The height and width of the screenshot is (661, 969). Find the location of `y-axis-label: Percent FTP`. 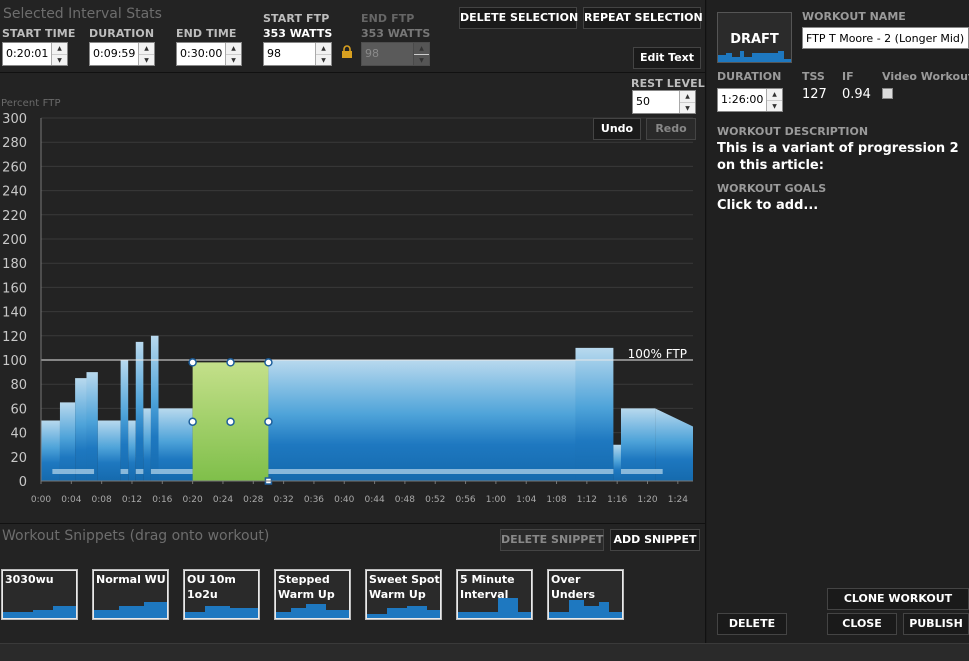

y-axis-label: Percent FTP is located at coordinates (31, 103).